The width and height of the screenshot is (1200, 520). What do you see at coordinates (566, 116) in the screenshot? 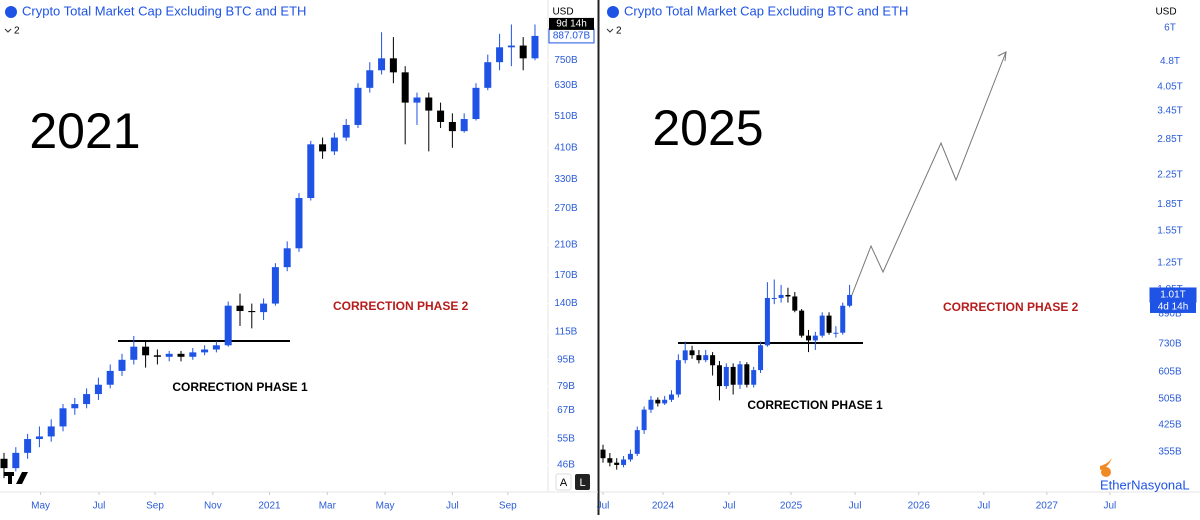
I see `y-tick-label: 510B` at bounding box center [566, 116].